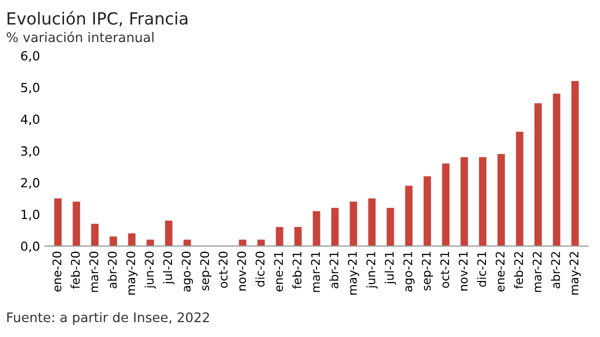 The height and width of the screenshot is (337, 600). I want to click on x-tick-label: mar-20, so click(93, 272).